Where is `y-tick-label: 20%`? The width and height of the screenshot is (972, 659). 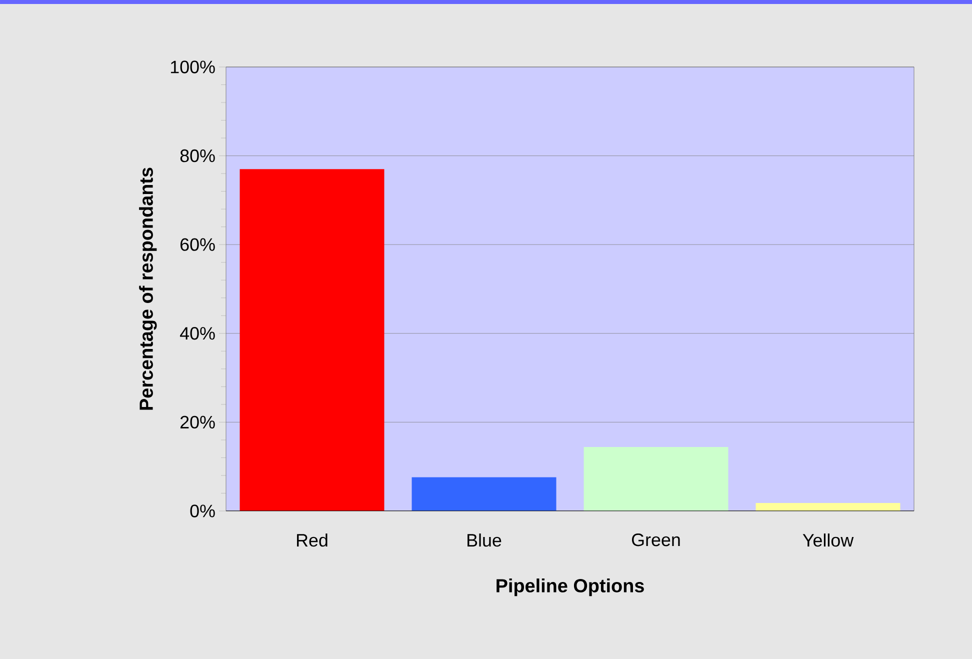
y-tick-label: 20% is located at coordinates (197, 422).